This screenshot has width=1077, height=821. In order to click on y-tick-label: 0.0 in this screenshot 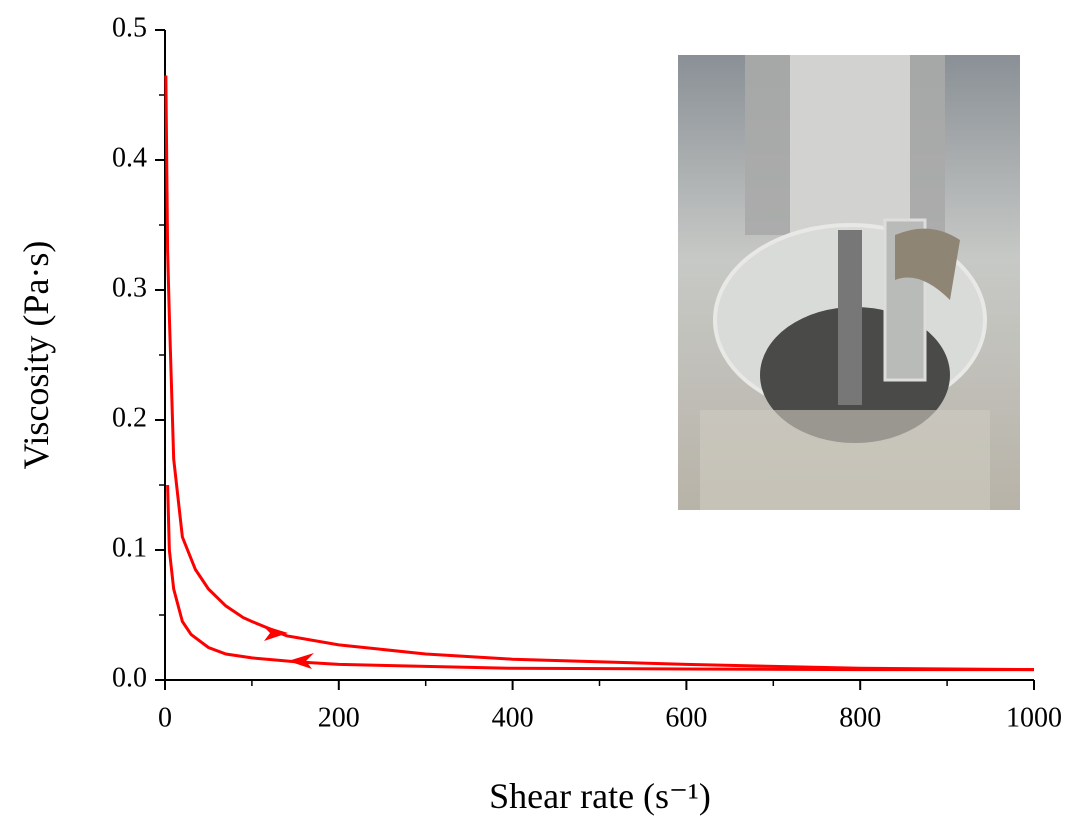, I will do `click(129, 677)`.